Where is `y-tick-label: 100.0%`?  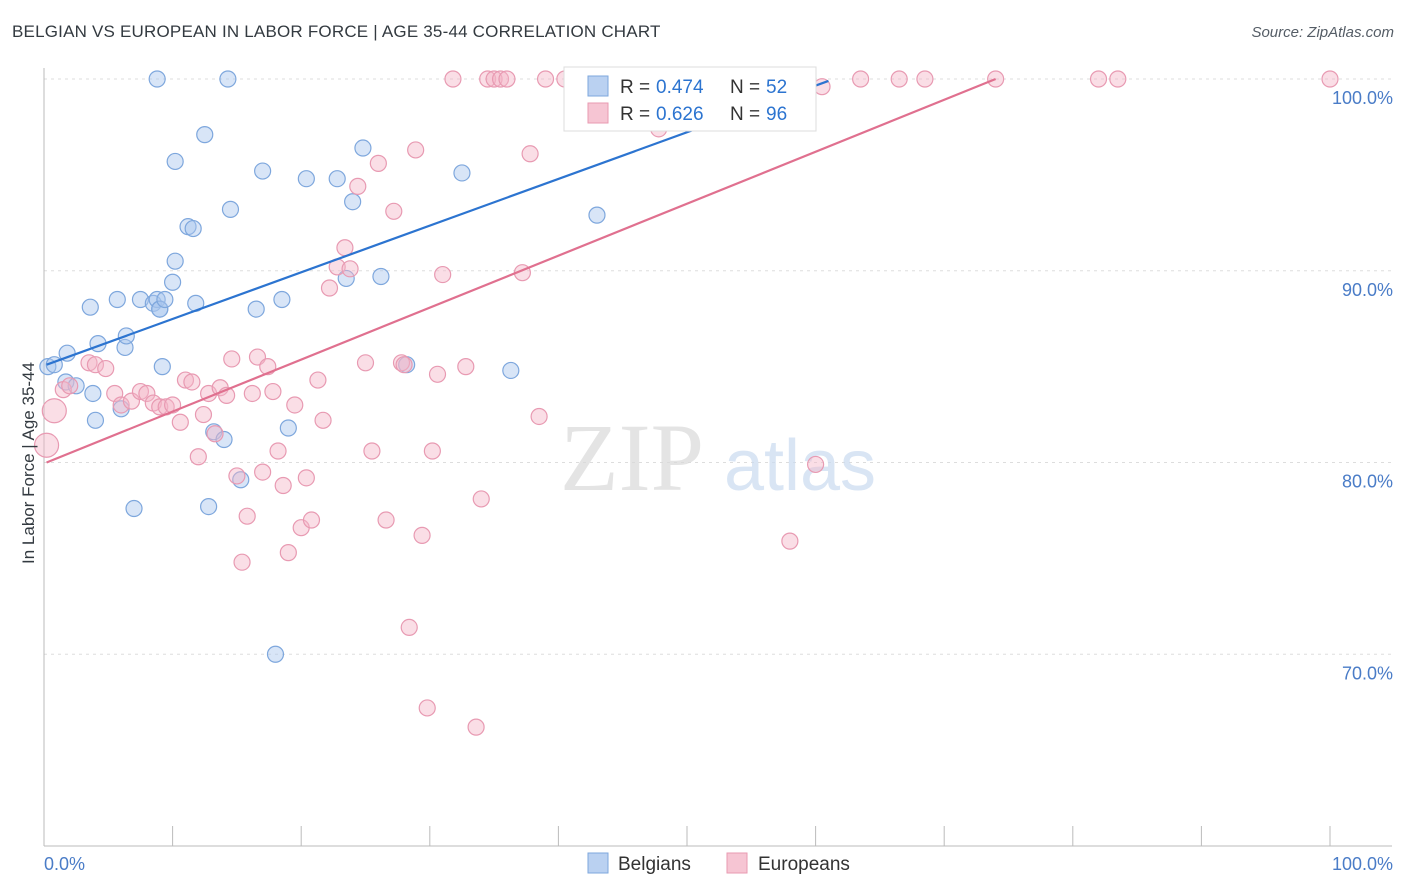
y-tick-label: 100.0% is located at coordinates (1362, 98).